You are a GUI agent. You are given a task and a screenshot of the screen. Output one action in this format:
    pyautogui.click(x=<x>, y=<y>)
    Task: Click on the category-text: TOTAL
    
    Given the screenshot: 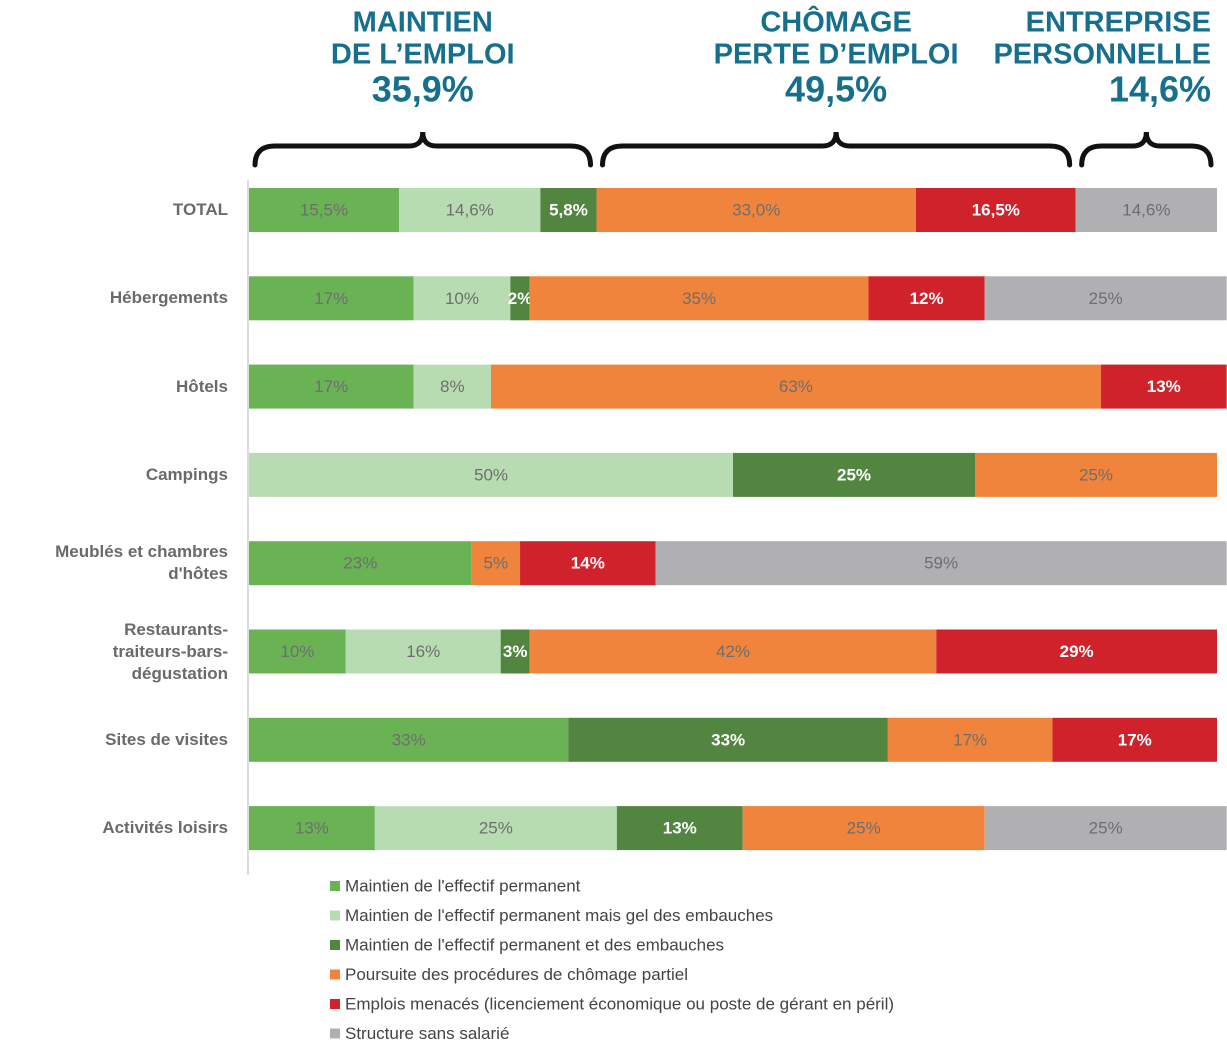 What is the action you would take?
    pyautogui.click(x=200, y=209)
    